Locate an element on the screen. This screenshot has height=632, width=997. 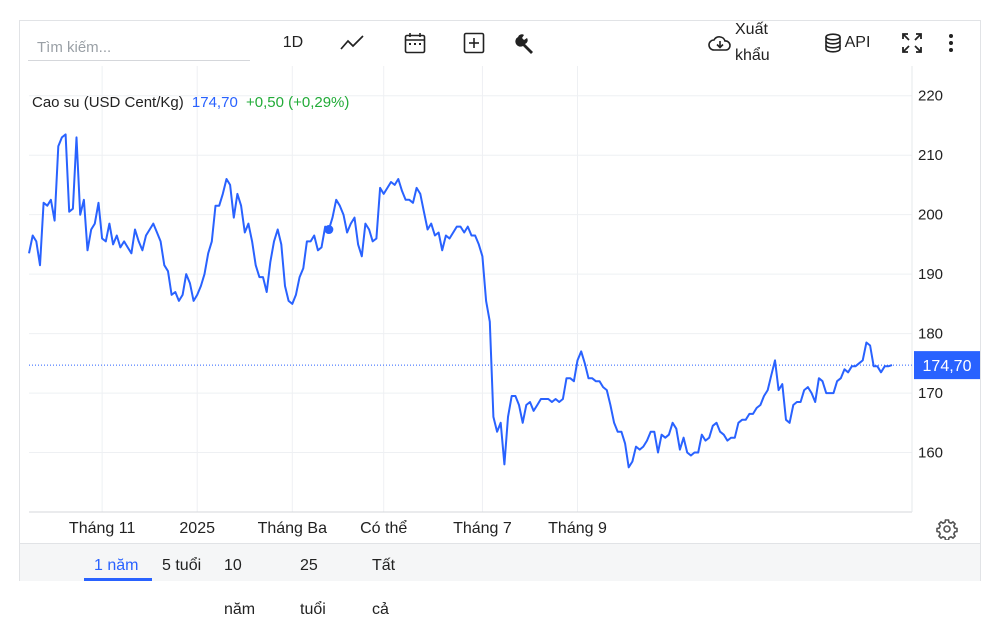
chart-settings-button is located at coordinates (947, 529).